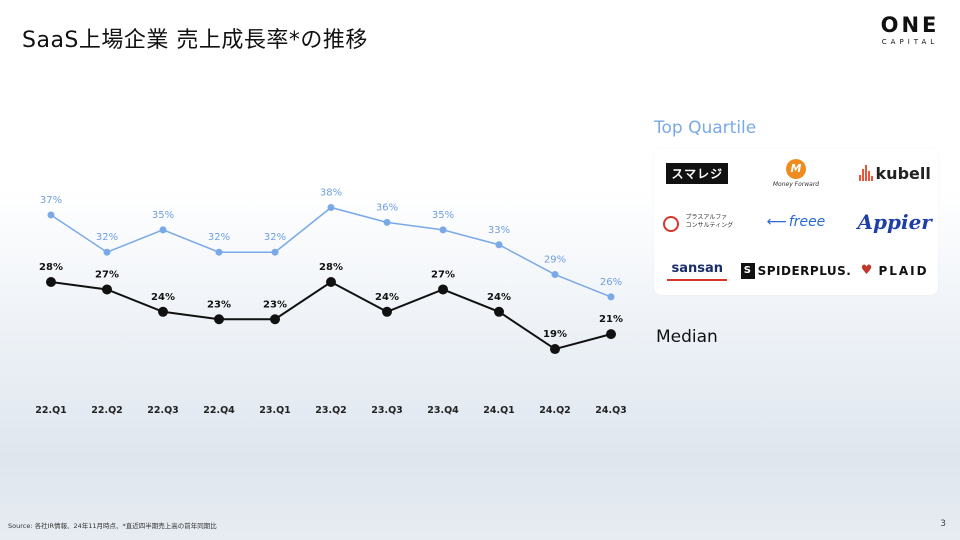 The image size is (960, 540). I want to click on kubell-logo: kubell, so click(894, 173).